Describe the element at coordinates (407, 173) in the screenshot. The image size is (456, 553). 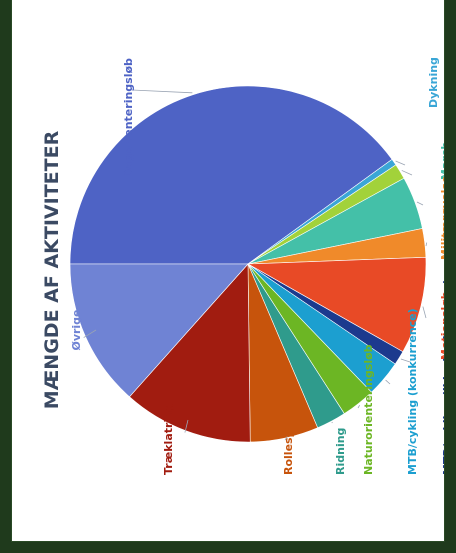
I see `leader-line-hundetraening` at that location.